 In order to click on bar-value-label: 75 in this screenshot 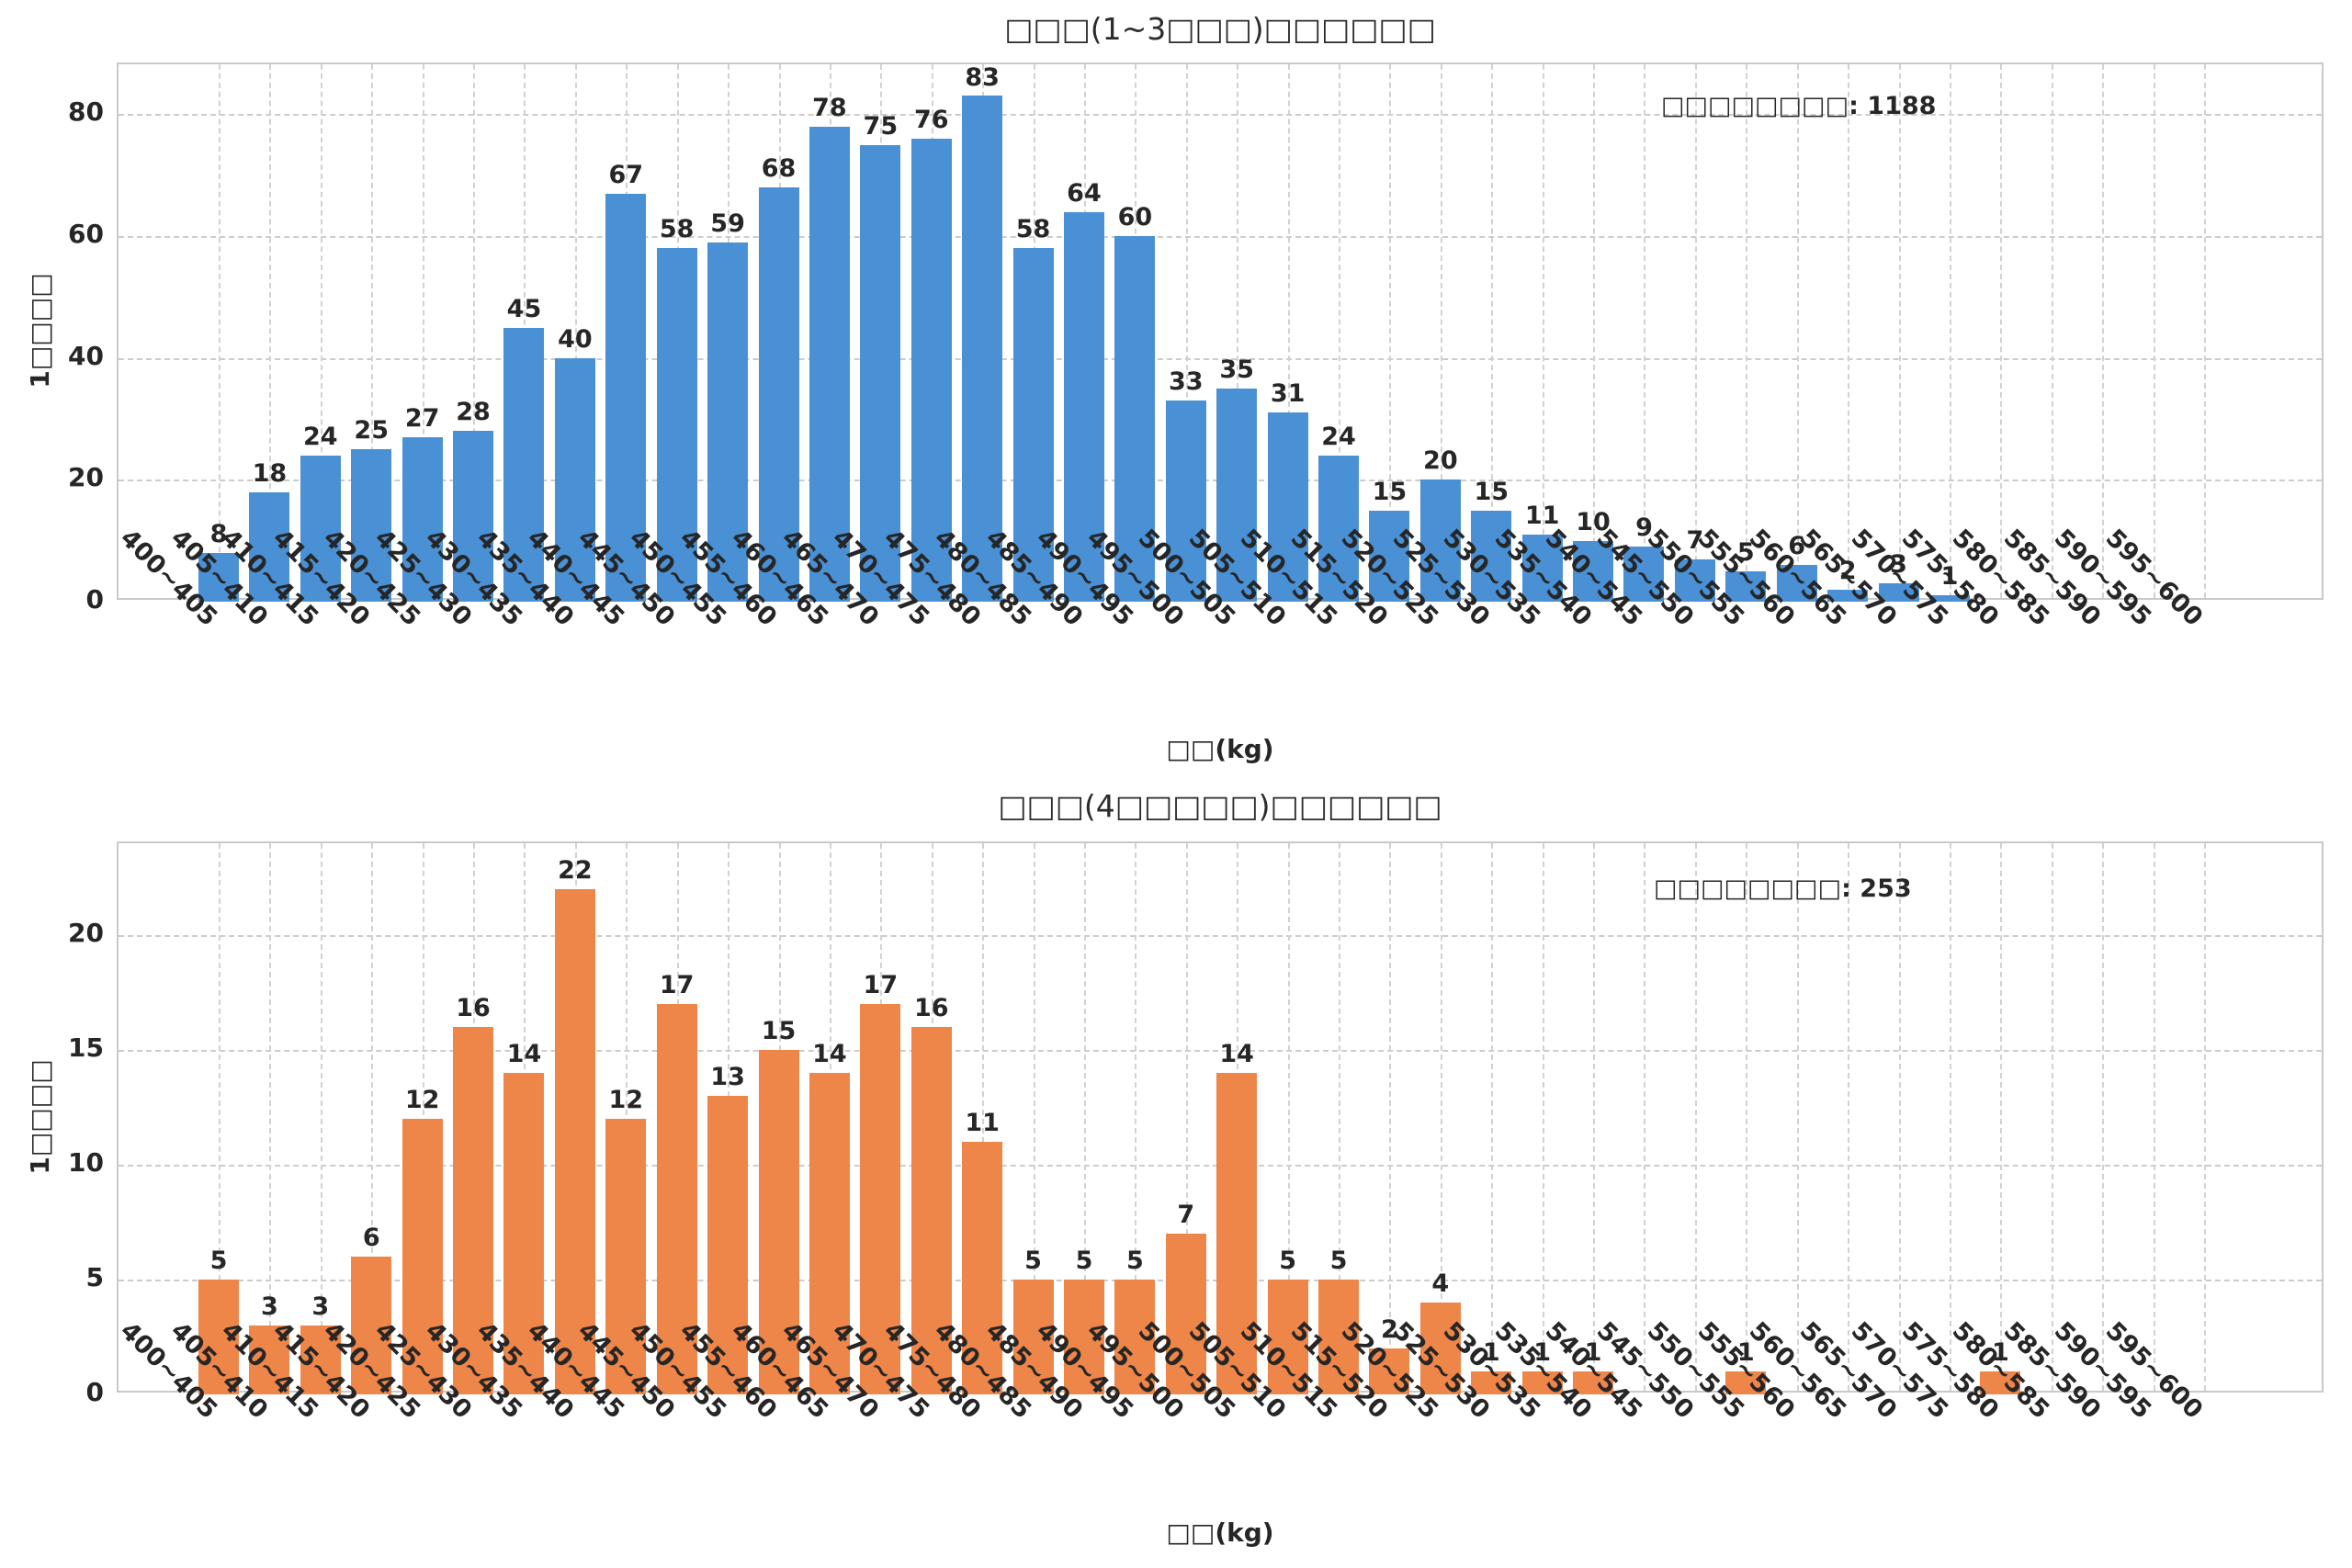, I will do `click(881, 126)`.